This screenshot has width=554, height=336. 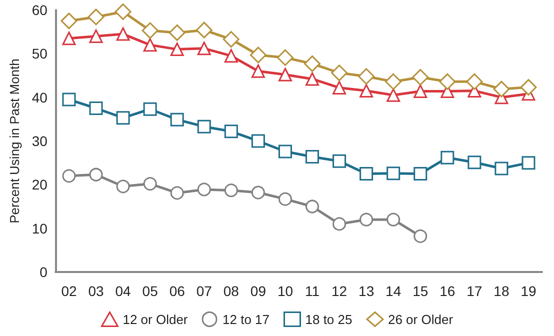 What do you see at coordinates (312, 291) in the screenshot?
I see `x-tick-label: 11` at bounding box center [312, 291].